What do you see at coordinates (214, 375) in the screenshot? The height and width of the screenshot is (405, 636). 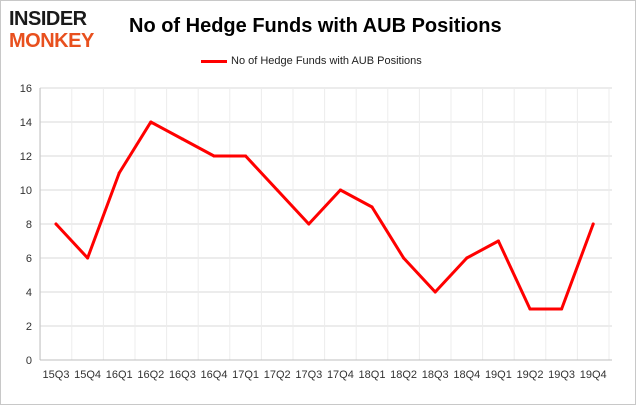 I see `x-tick-label: 16Q4` at bounding box center [214, 375].